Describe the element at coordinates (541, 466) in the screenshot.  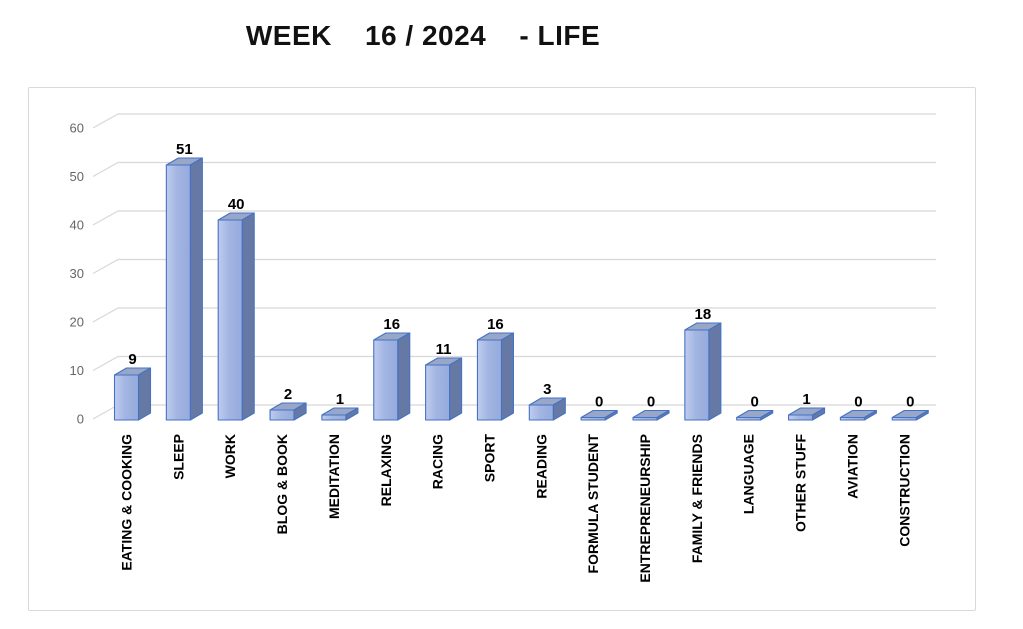
I see `category-label: READING` at that location.